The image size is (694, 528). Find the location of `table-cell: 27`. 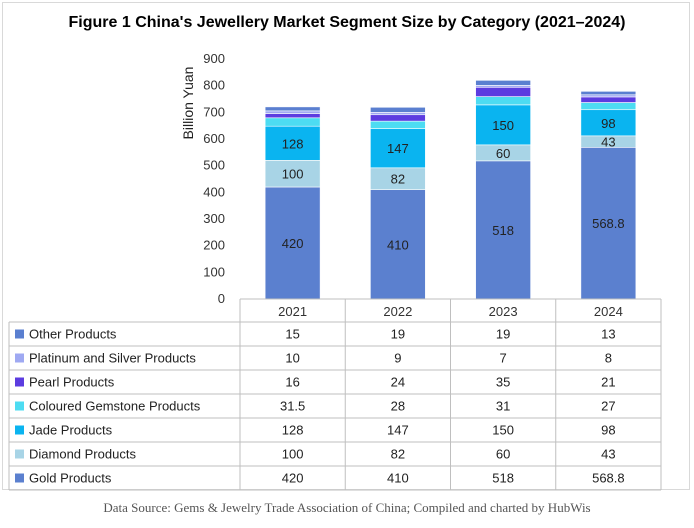

table-cell: 27 is located at coordinates (608, 406).